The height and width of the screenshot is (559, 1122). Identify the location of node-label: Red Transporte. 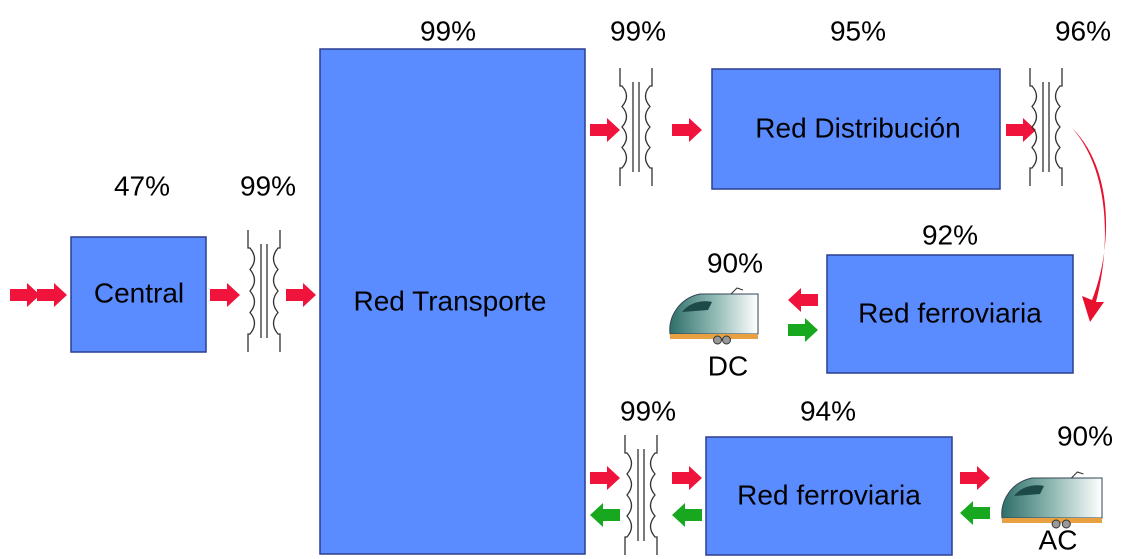
(450, 300).